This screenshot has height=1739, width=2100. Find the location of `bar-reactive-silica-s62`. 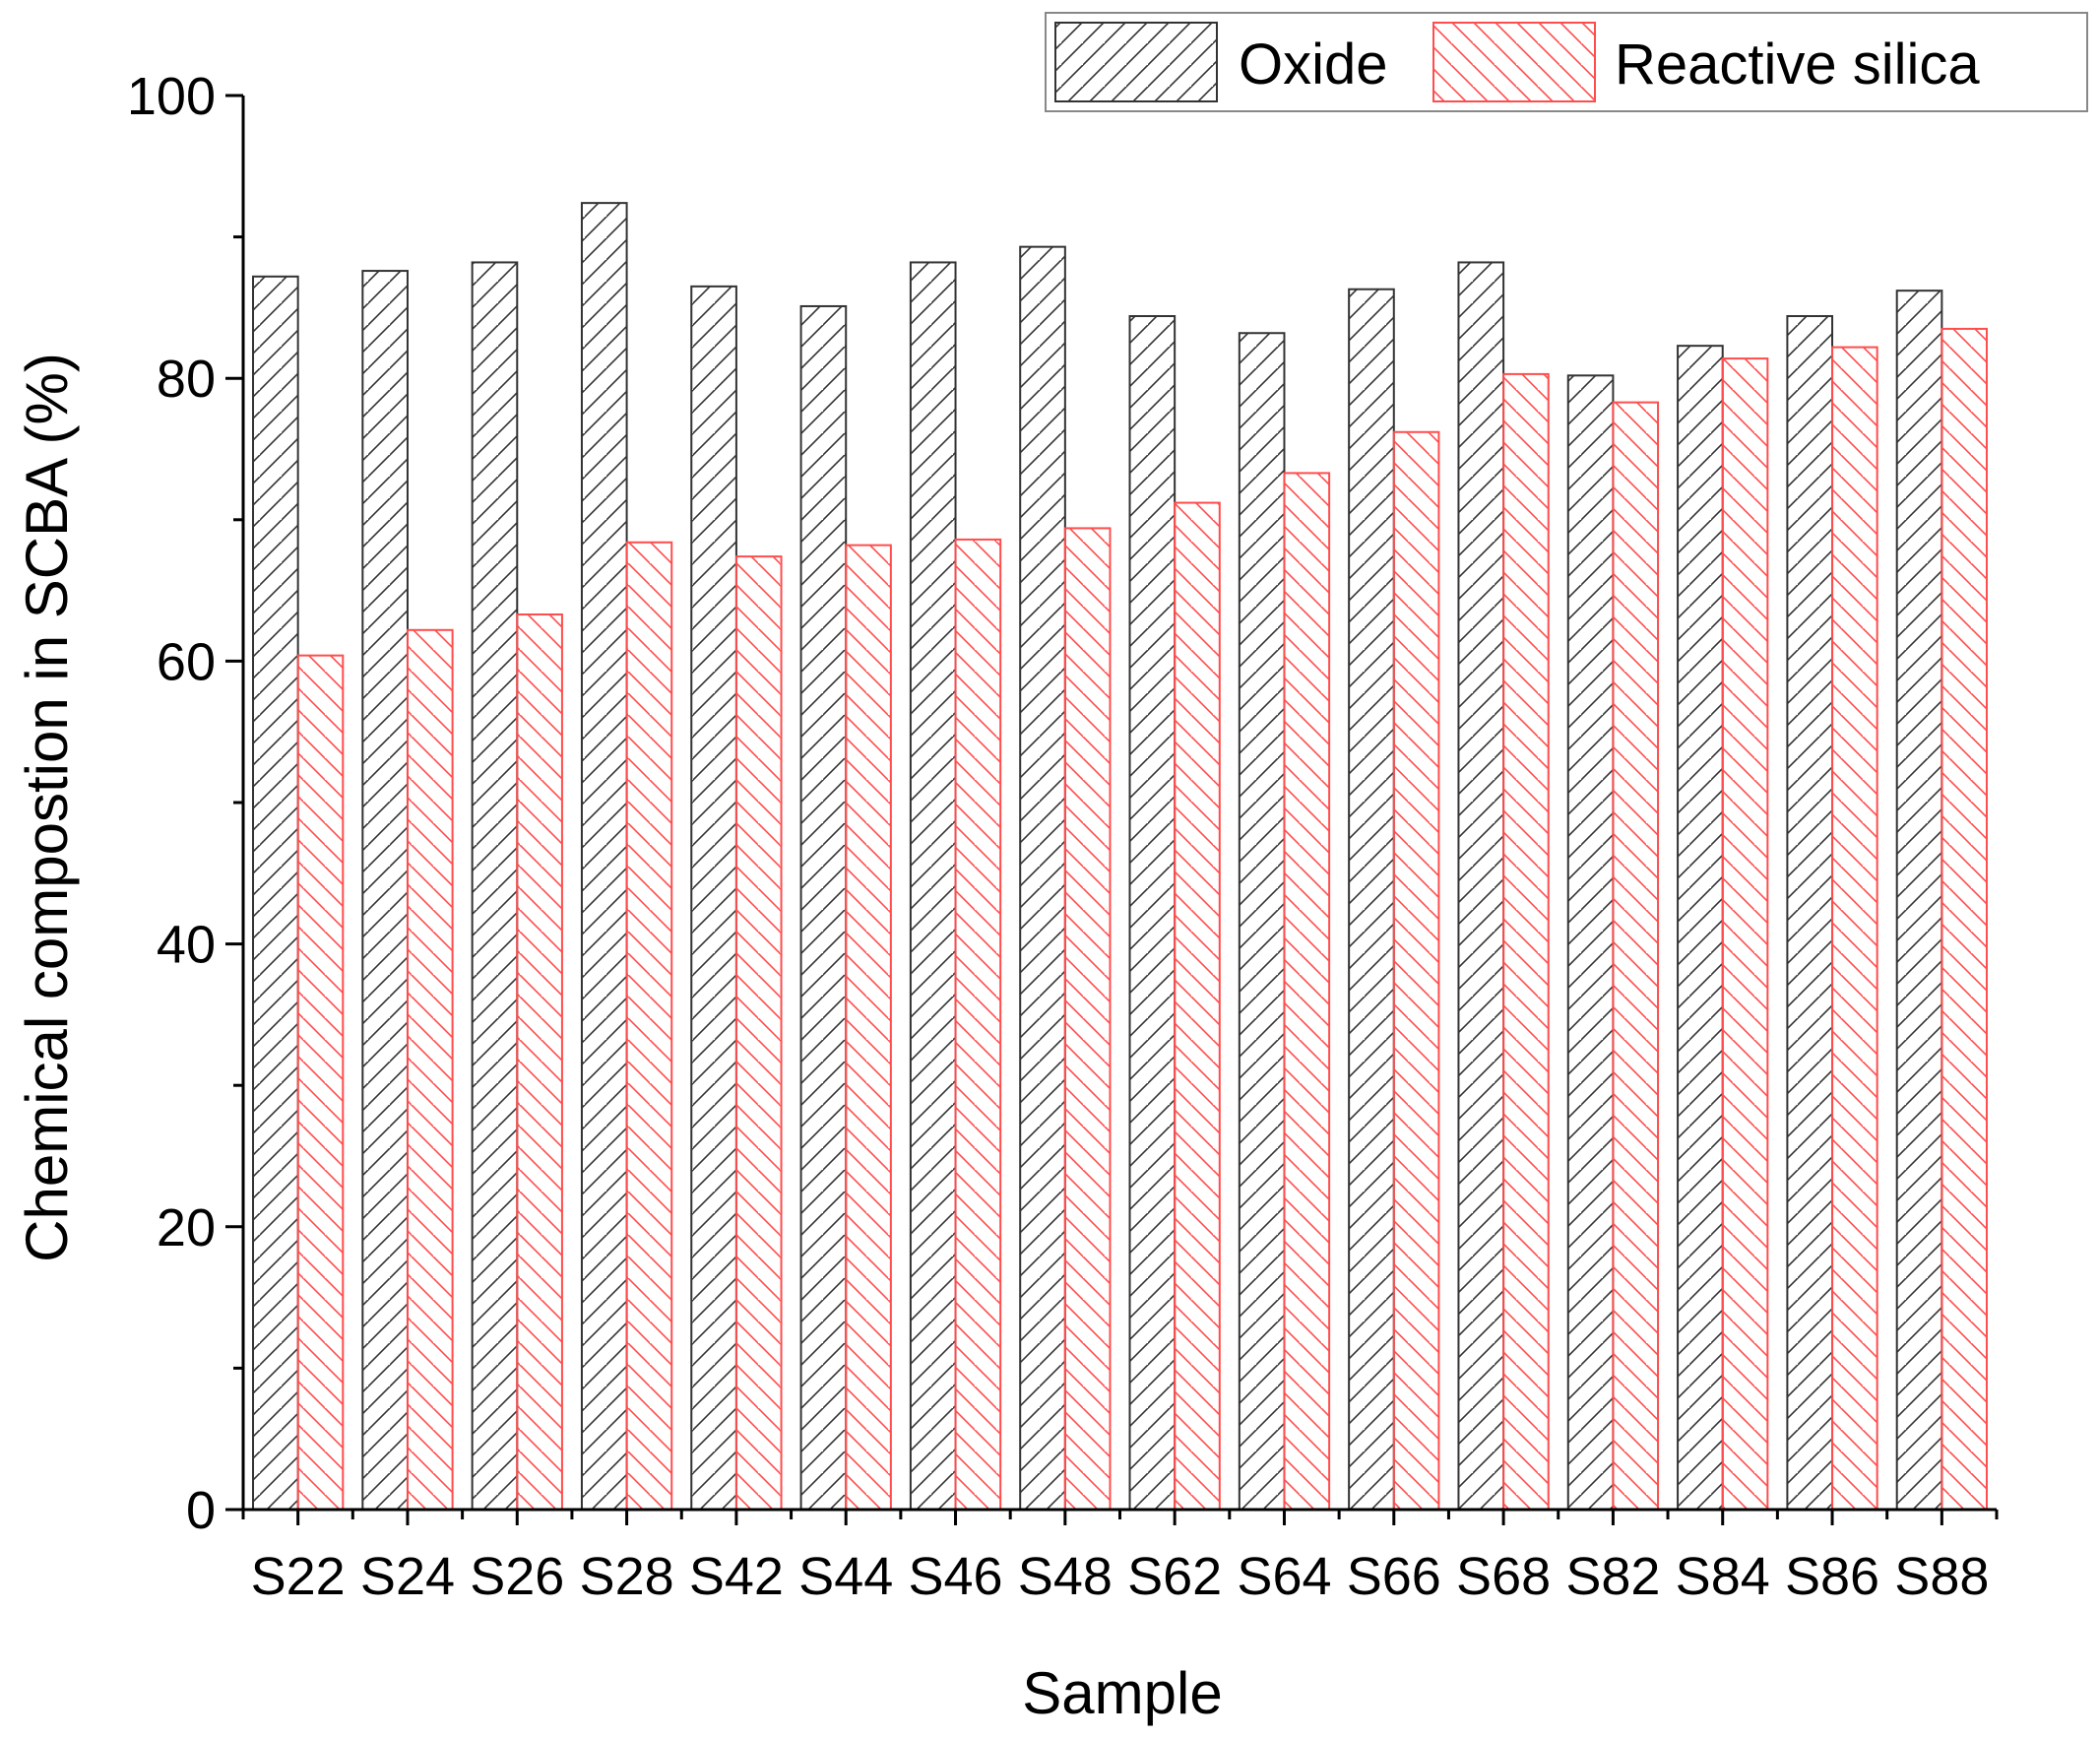

bar-reactive-silica-s62 is located at coordinates (1198, 1006).